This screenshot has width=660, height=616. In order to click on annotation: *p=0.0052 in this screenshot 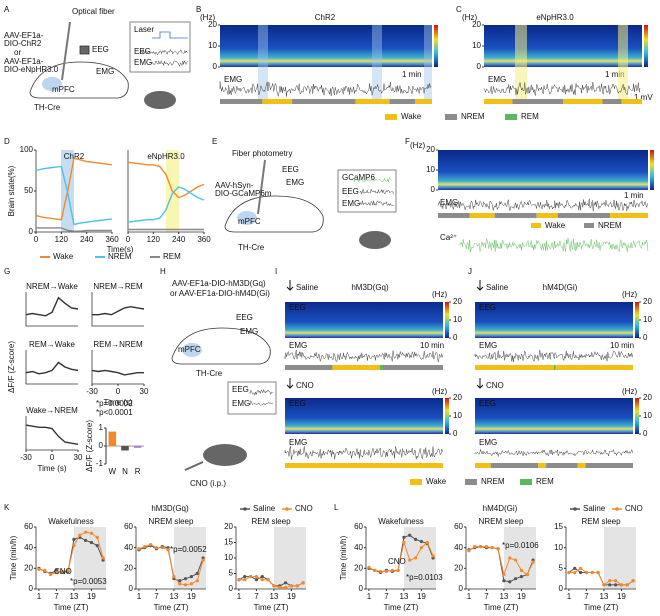, I will do `click(188, 549)`.